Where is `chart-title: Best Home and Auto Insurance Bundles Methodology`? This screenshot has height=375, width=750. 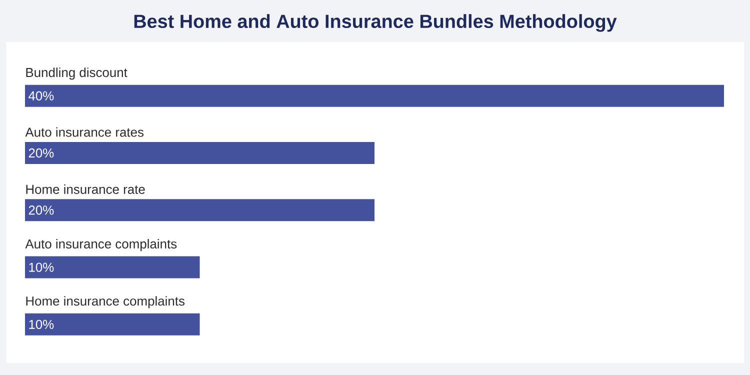 chart-title: Best Home and Auto Insurance Bundles Methodology is located at coordinates (375, 23).